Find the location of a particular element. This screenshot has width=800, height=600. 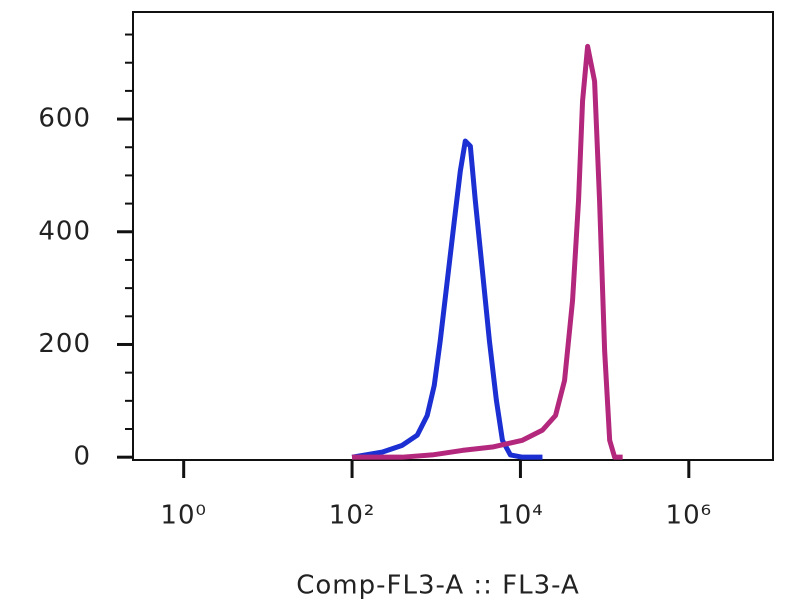

x-tick-label: 10² is located at coordinates (352, 516).